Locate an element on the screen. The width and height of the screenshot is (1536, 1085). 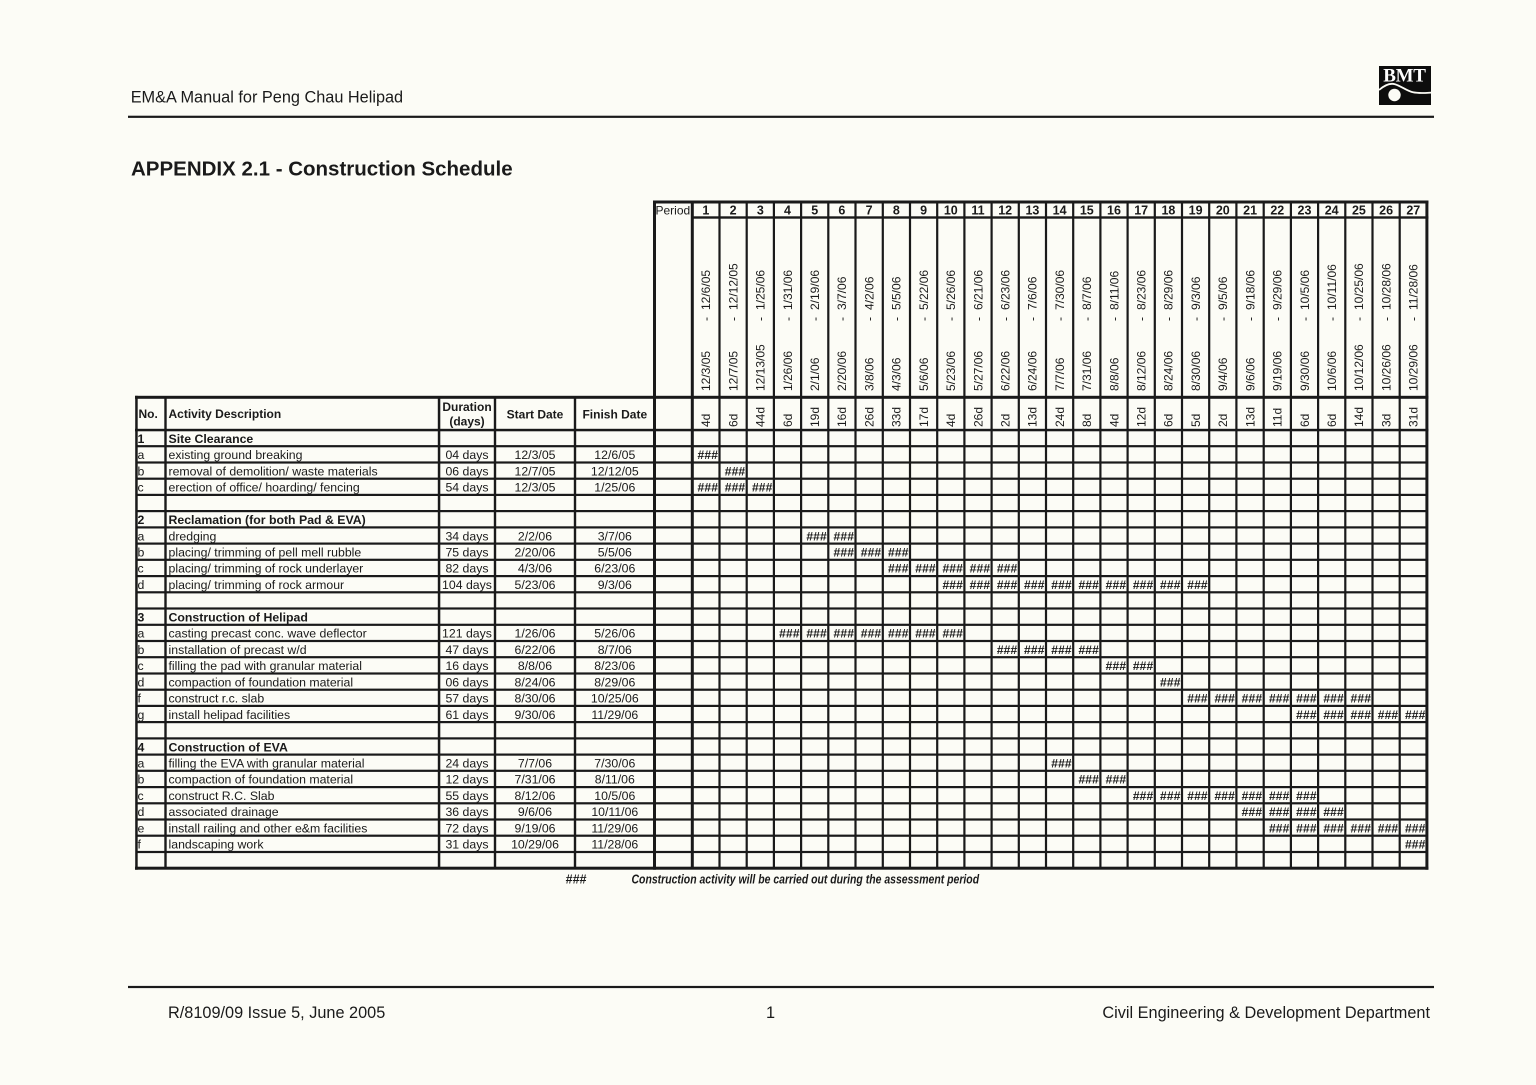
svg-text: 8/8/06-8/11/06 is located at coordinates (1114, 331).